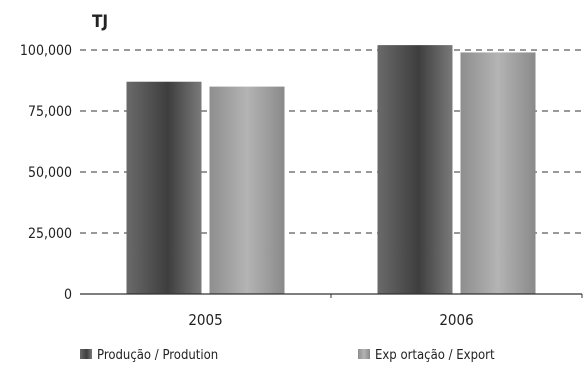  I want to click on legend-label-export: Exp ortação / Export, so click(435, 355).